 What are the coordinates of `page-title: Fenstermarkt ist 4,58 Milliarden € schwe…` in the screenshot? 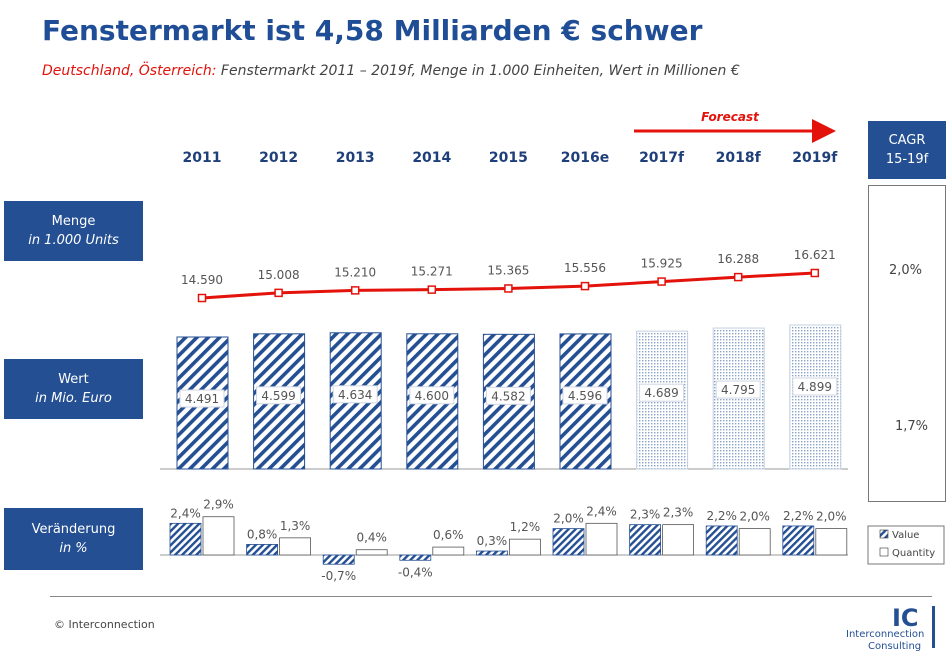 It's located at (372, 30).